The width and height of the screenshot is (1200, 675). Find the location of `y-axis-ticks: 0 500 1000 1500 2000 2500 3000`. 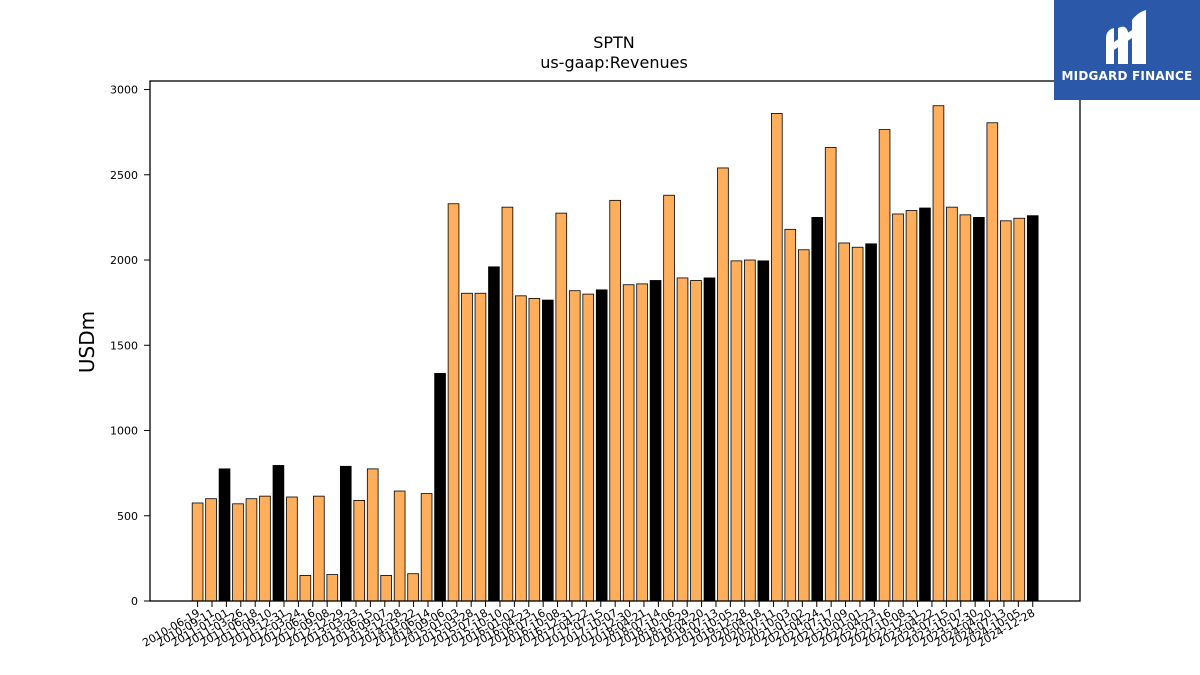

y-axis-ticks: 0 500 1000 1500 2000 2500 3000 is located at coordinates (130, 346).